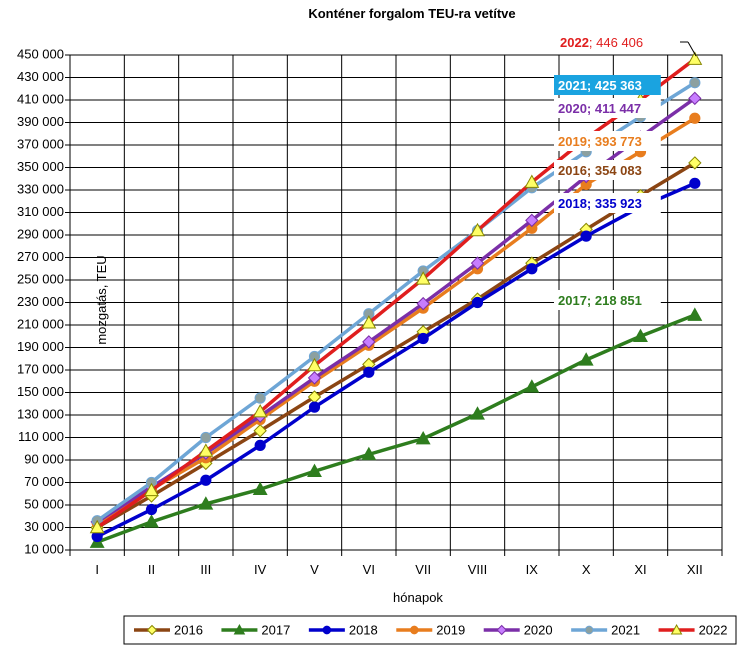 The width and height of the screenshot is (749, 659). I want to click on y-tick-label: 450 000, so click(40, 53).